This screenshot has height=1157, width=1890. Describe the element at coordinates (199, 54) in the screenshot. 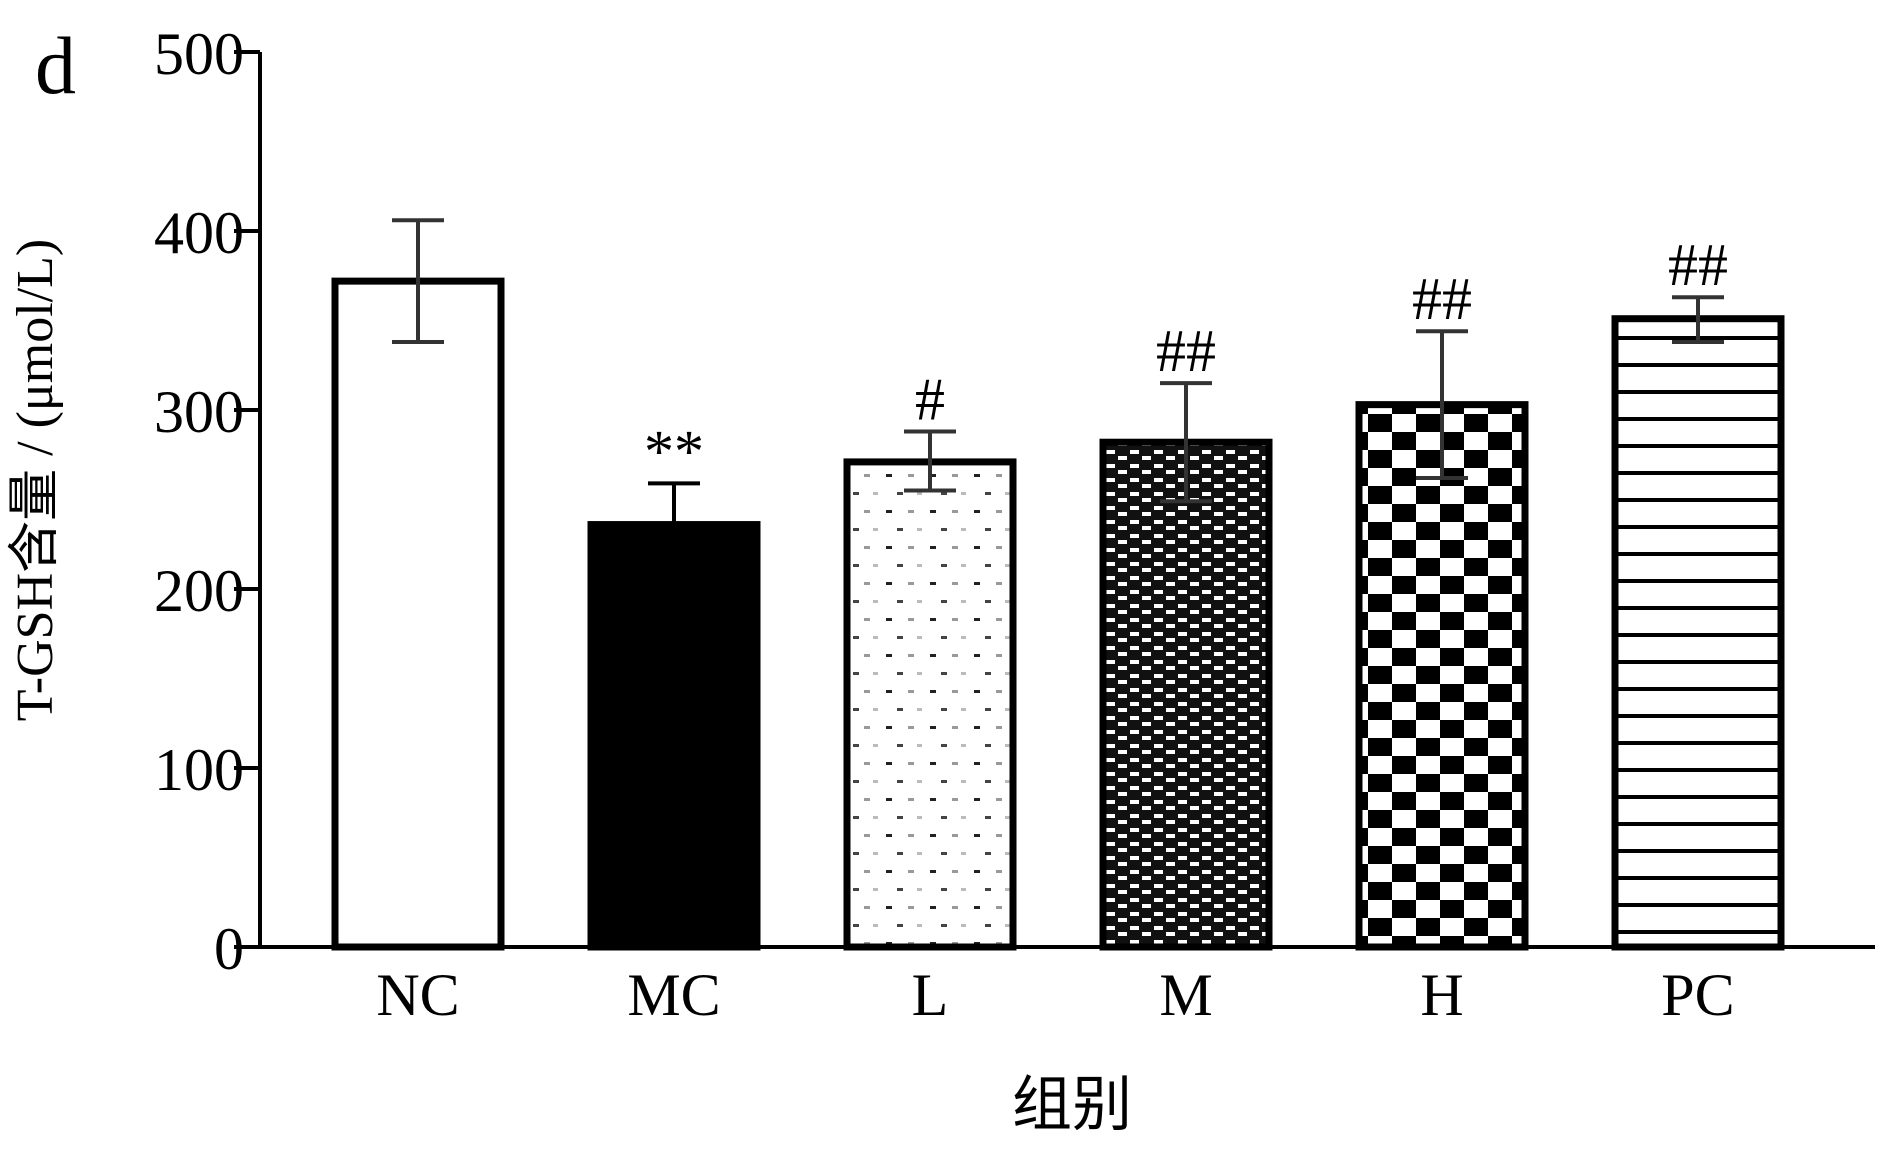

I see `y-tick-label: 500` at that location.